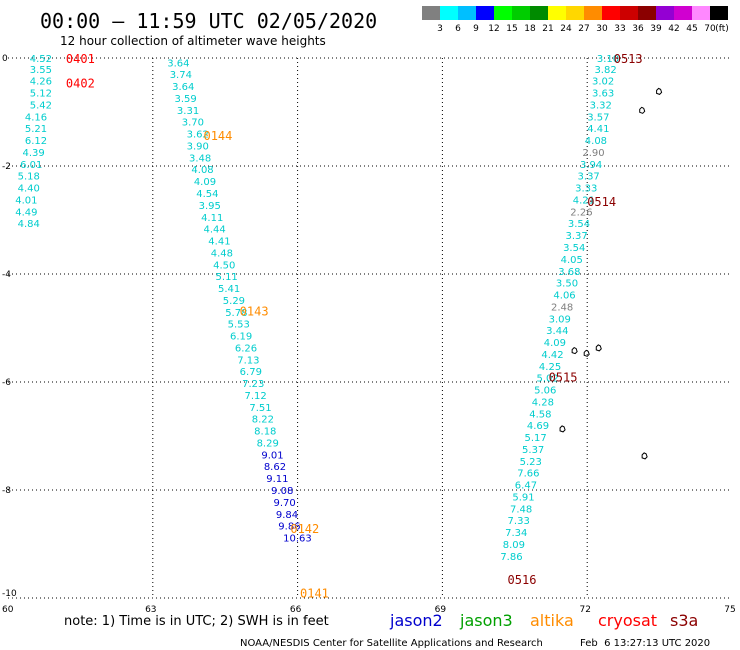 Image resolution: width=740 pixels, height=650 pixels. Describe the element at coordinates (563, 378) in the screenshot. I see `pass-label: 0515` at that location.